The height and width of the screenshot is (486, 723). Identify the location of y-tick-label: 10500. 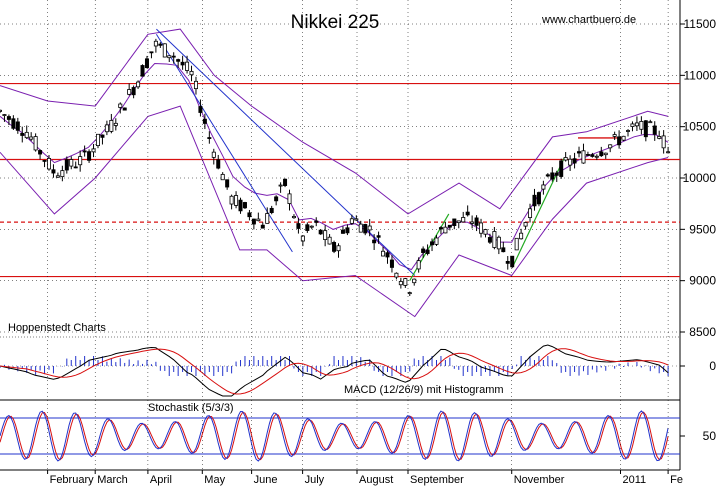
(700, 127).